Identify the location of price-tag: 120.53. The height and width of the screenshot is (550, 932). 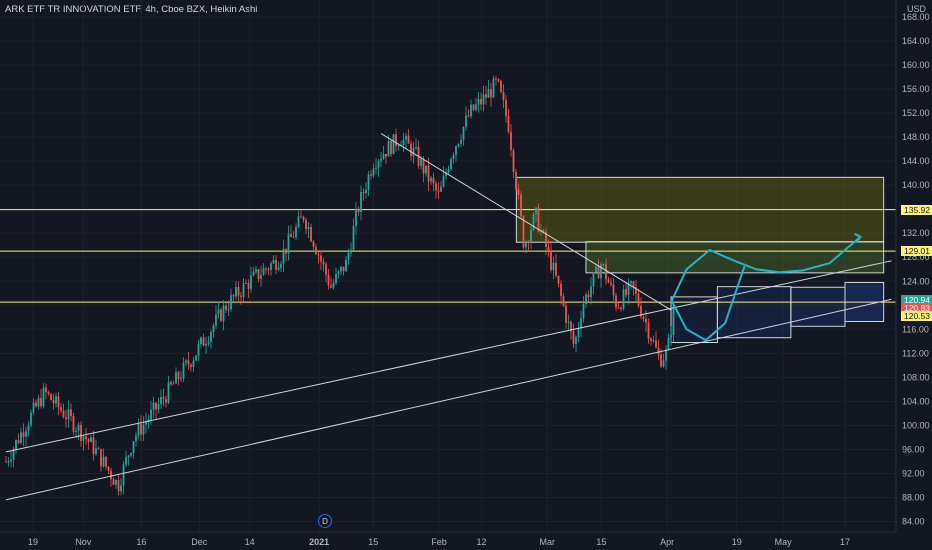
(916, 316).